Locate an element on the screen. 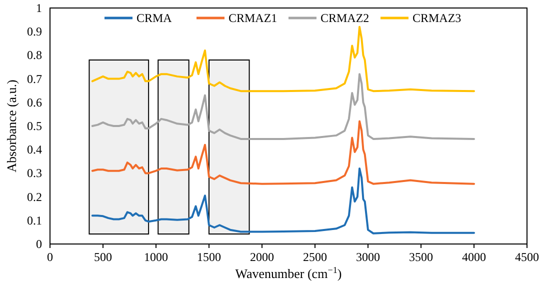 The height and width of the screenshot is (292, 550). x-axis-title: Wavenumber (cm$^{−1}$) is located at coordinates (288, 273).